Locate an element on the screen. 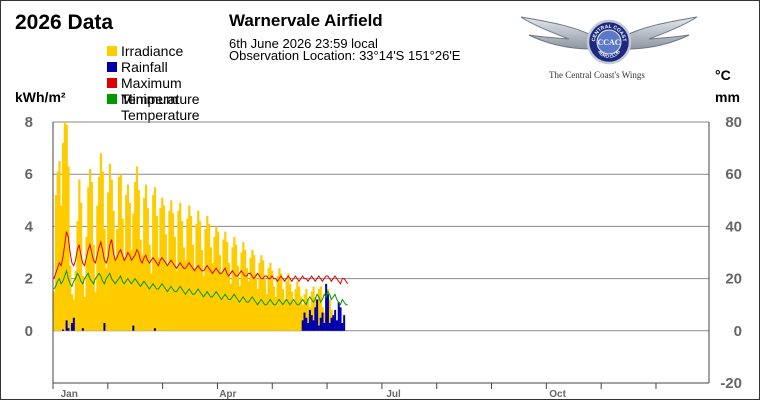 The height and width of the screenshot is (401, 760). legend-swatch-irradiance is located at coordinates (112, 51).